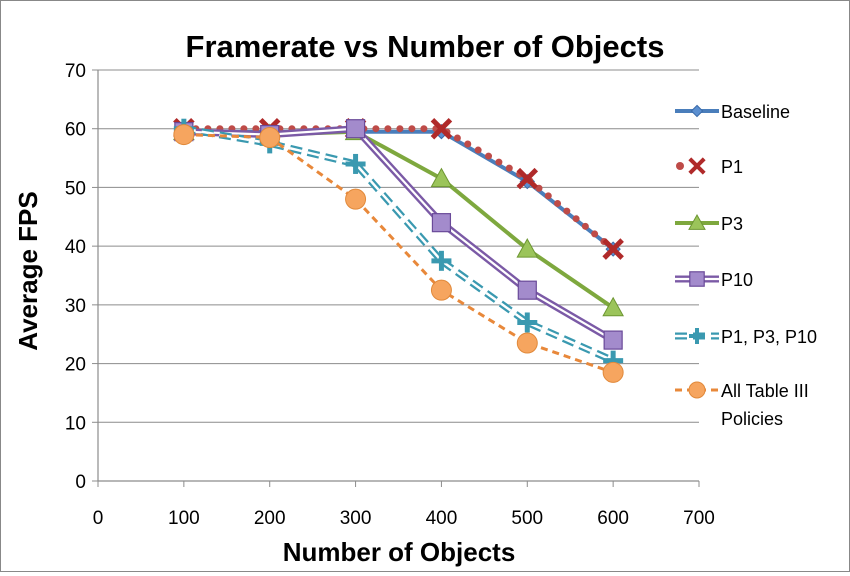 This screenshot has height=576, width=850. I want to click on legend-entry: P1, so click(709, 167).